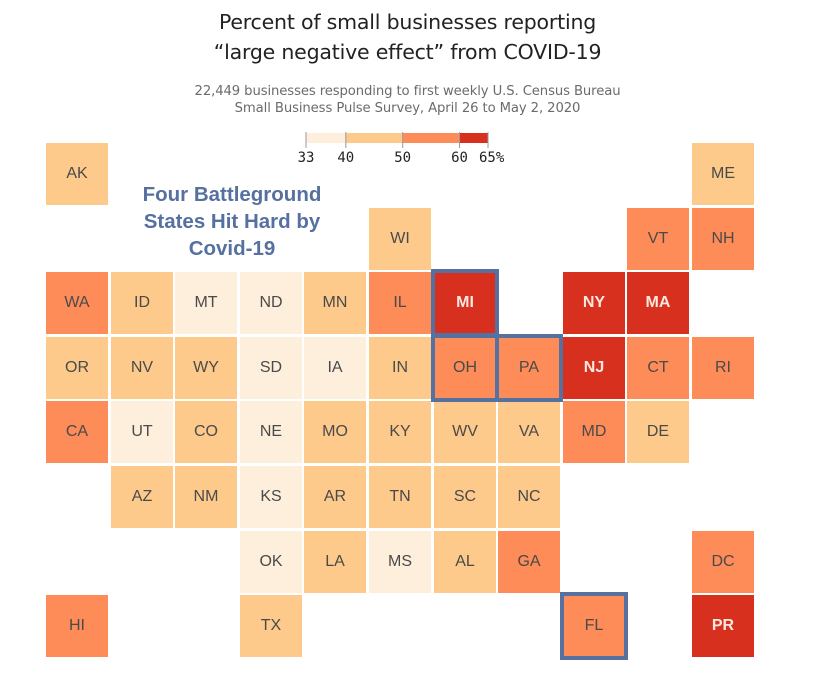  I want to click on state-label: OK, so click(271, 561).